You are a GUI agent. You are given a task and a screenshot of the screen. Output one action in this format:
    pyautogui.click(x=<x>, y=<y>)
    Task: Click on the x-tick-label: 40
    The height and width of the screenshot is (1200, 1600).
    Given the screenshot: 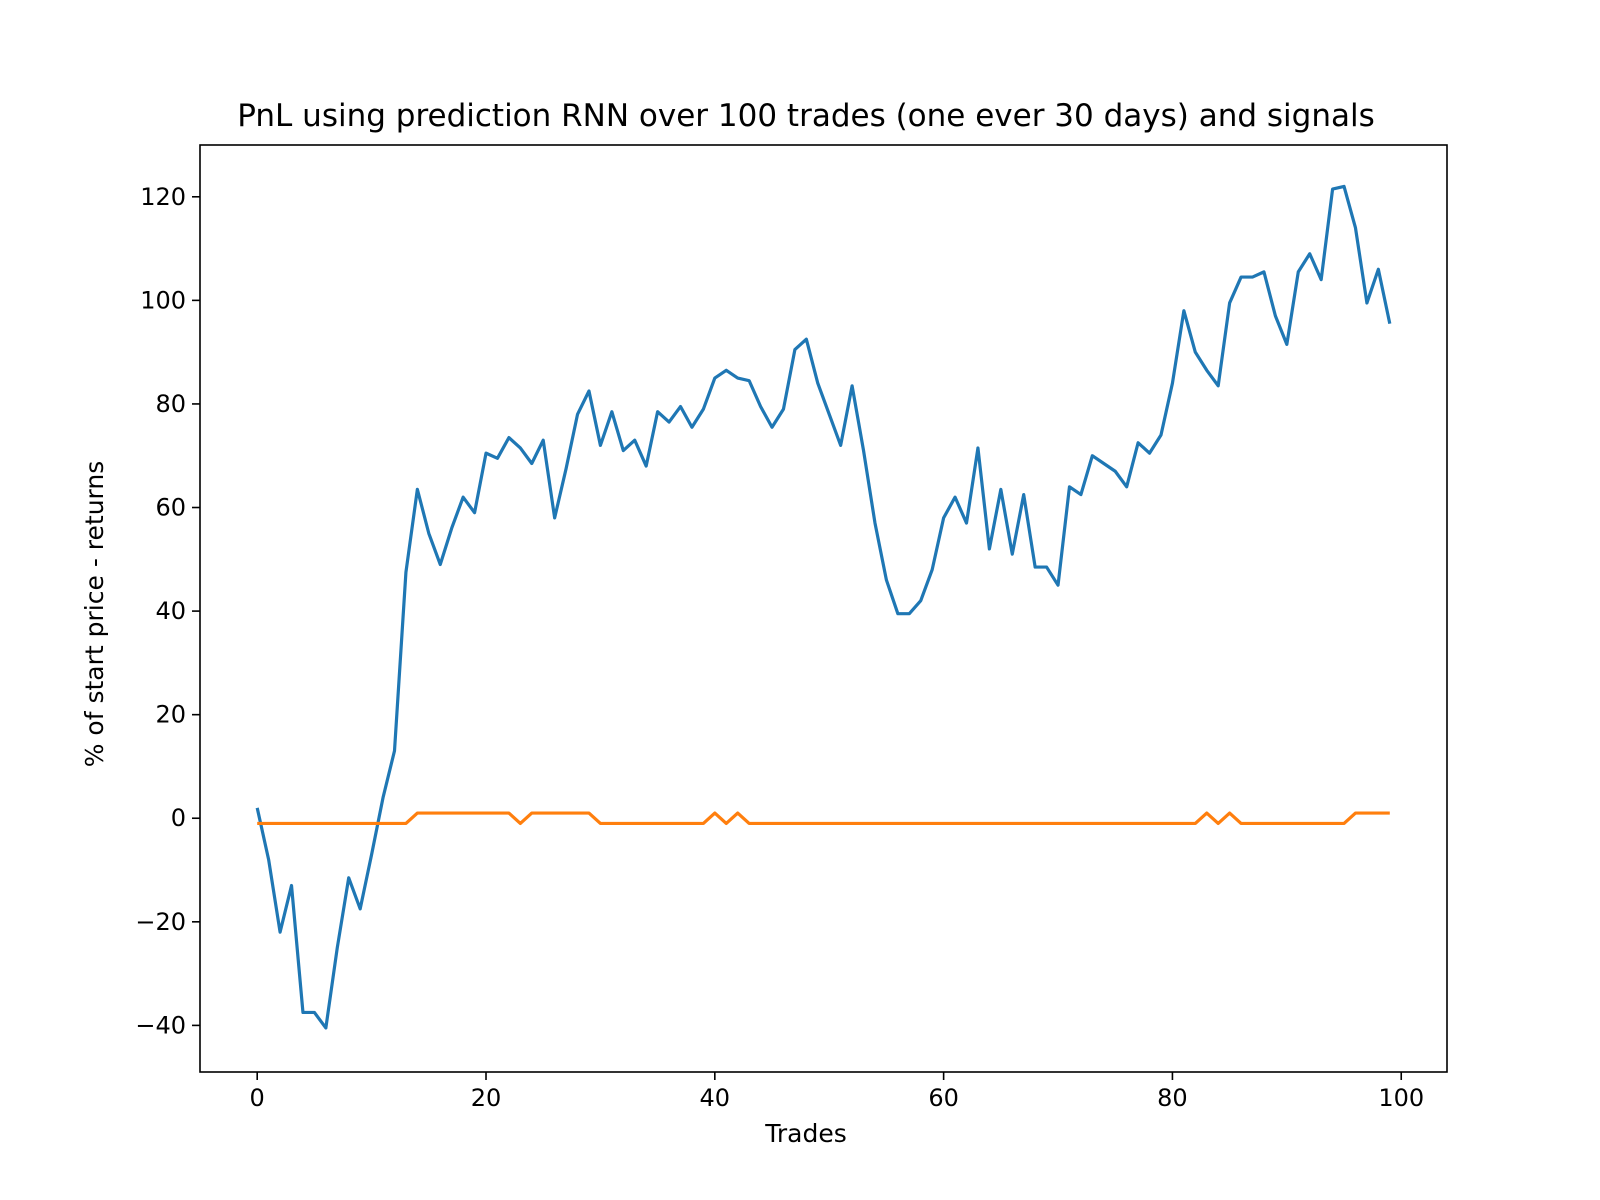 What is the action you would take?
    pyautogui.click(x=715, y=1098)
    